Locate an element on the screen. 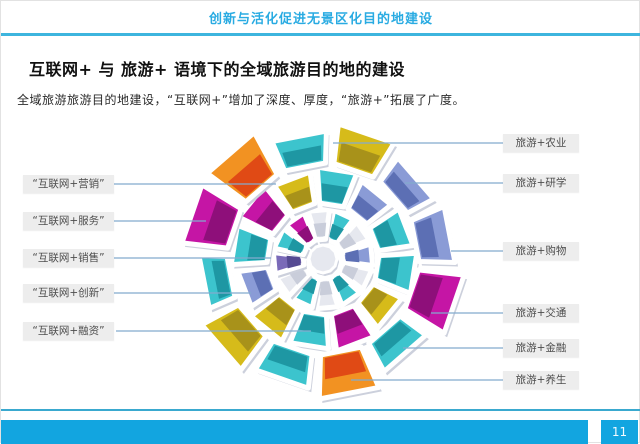  label-tourism-wellness: 旅游+养生 is located at coordinates (541, 380).